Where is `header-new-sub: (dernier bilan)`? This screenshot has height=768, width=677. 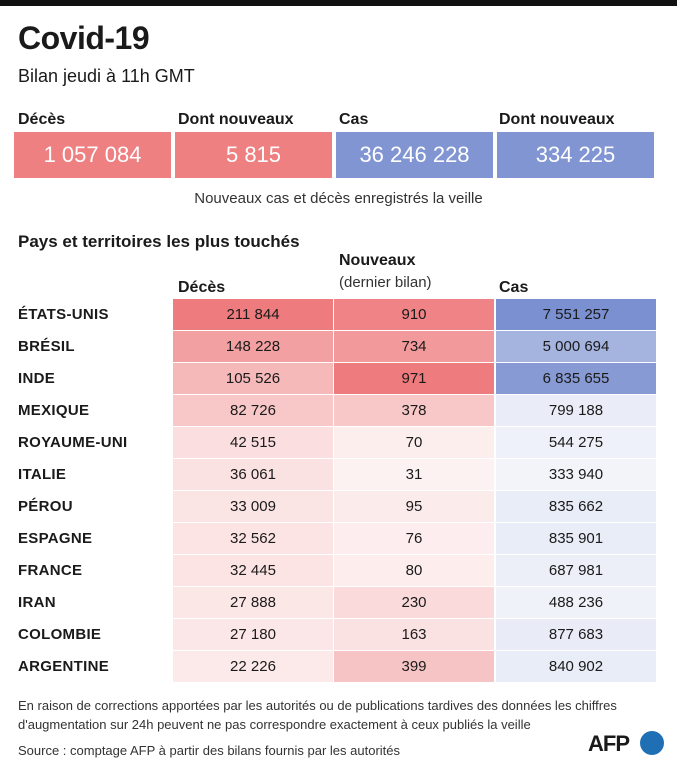
header-new-sub: (dernier bilan) is located at coordinates (385, 282).